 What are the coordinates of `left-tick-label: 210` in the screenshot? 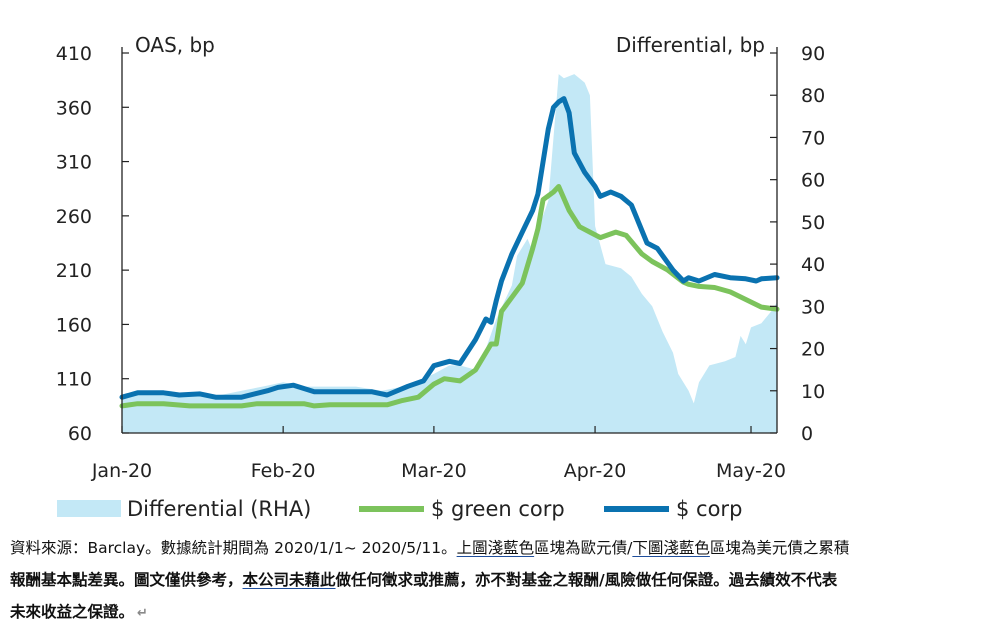 It's located at (74, 271).